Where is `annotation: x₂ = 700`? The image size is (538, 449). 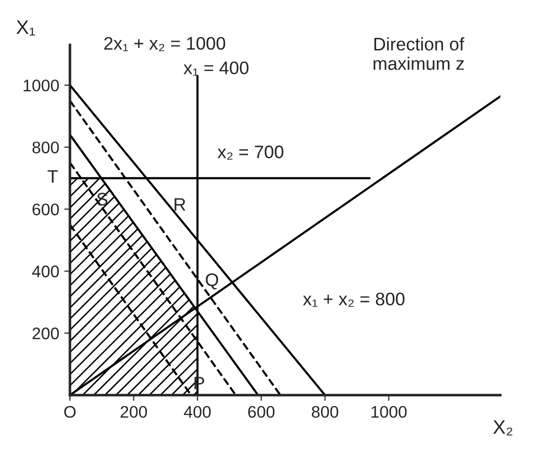 annotation: x₂ = 700 is located at coordinates (251, 153).